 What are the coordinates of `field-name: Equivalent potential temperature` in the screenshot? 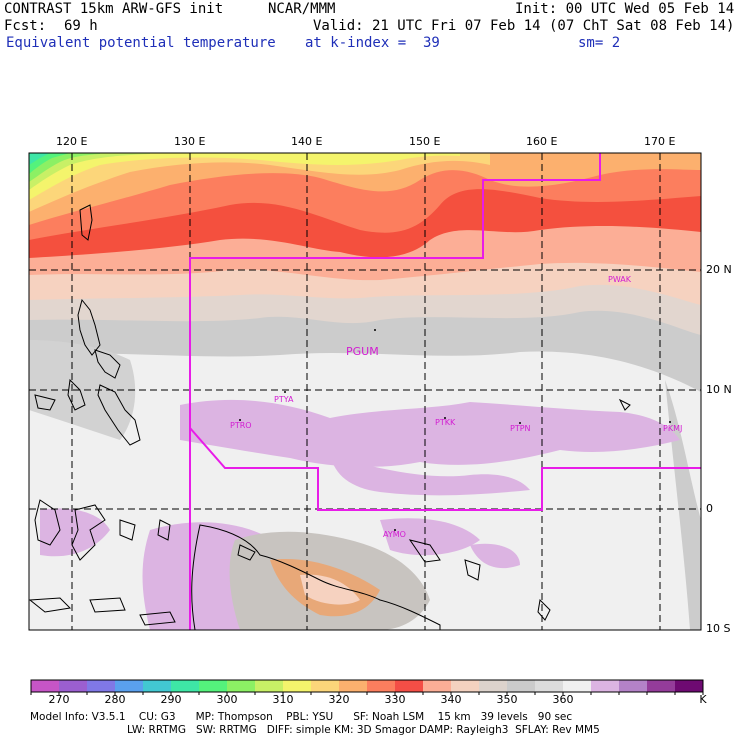 It's located at (141, 43).